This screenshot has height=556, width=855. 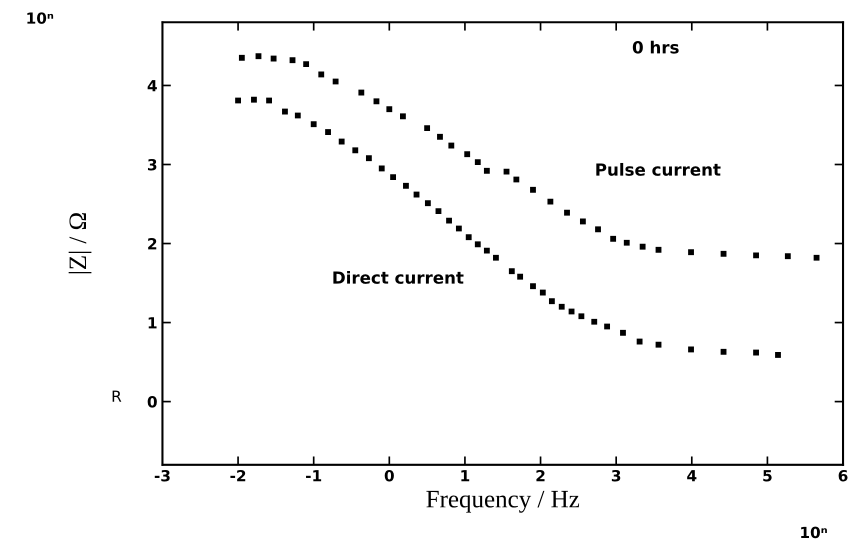 What do you see at coordinates (465, 476) in the screenshot?
I see `x-tick-label: 1` at bounding box center [465, 476].